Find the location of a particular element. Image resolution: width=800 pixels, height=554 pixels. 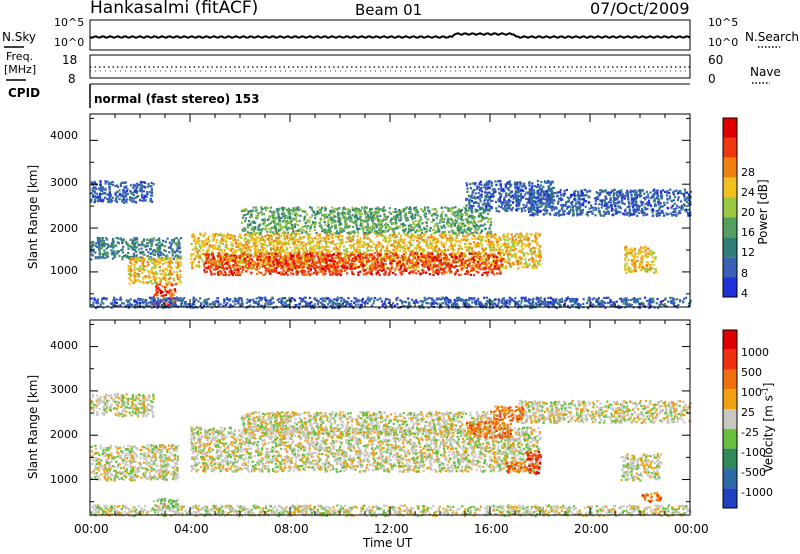

power-cb-tick-4: 4 is located at coordinates (744, 293).